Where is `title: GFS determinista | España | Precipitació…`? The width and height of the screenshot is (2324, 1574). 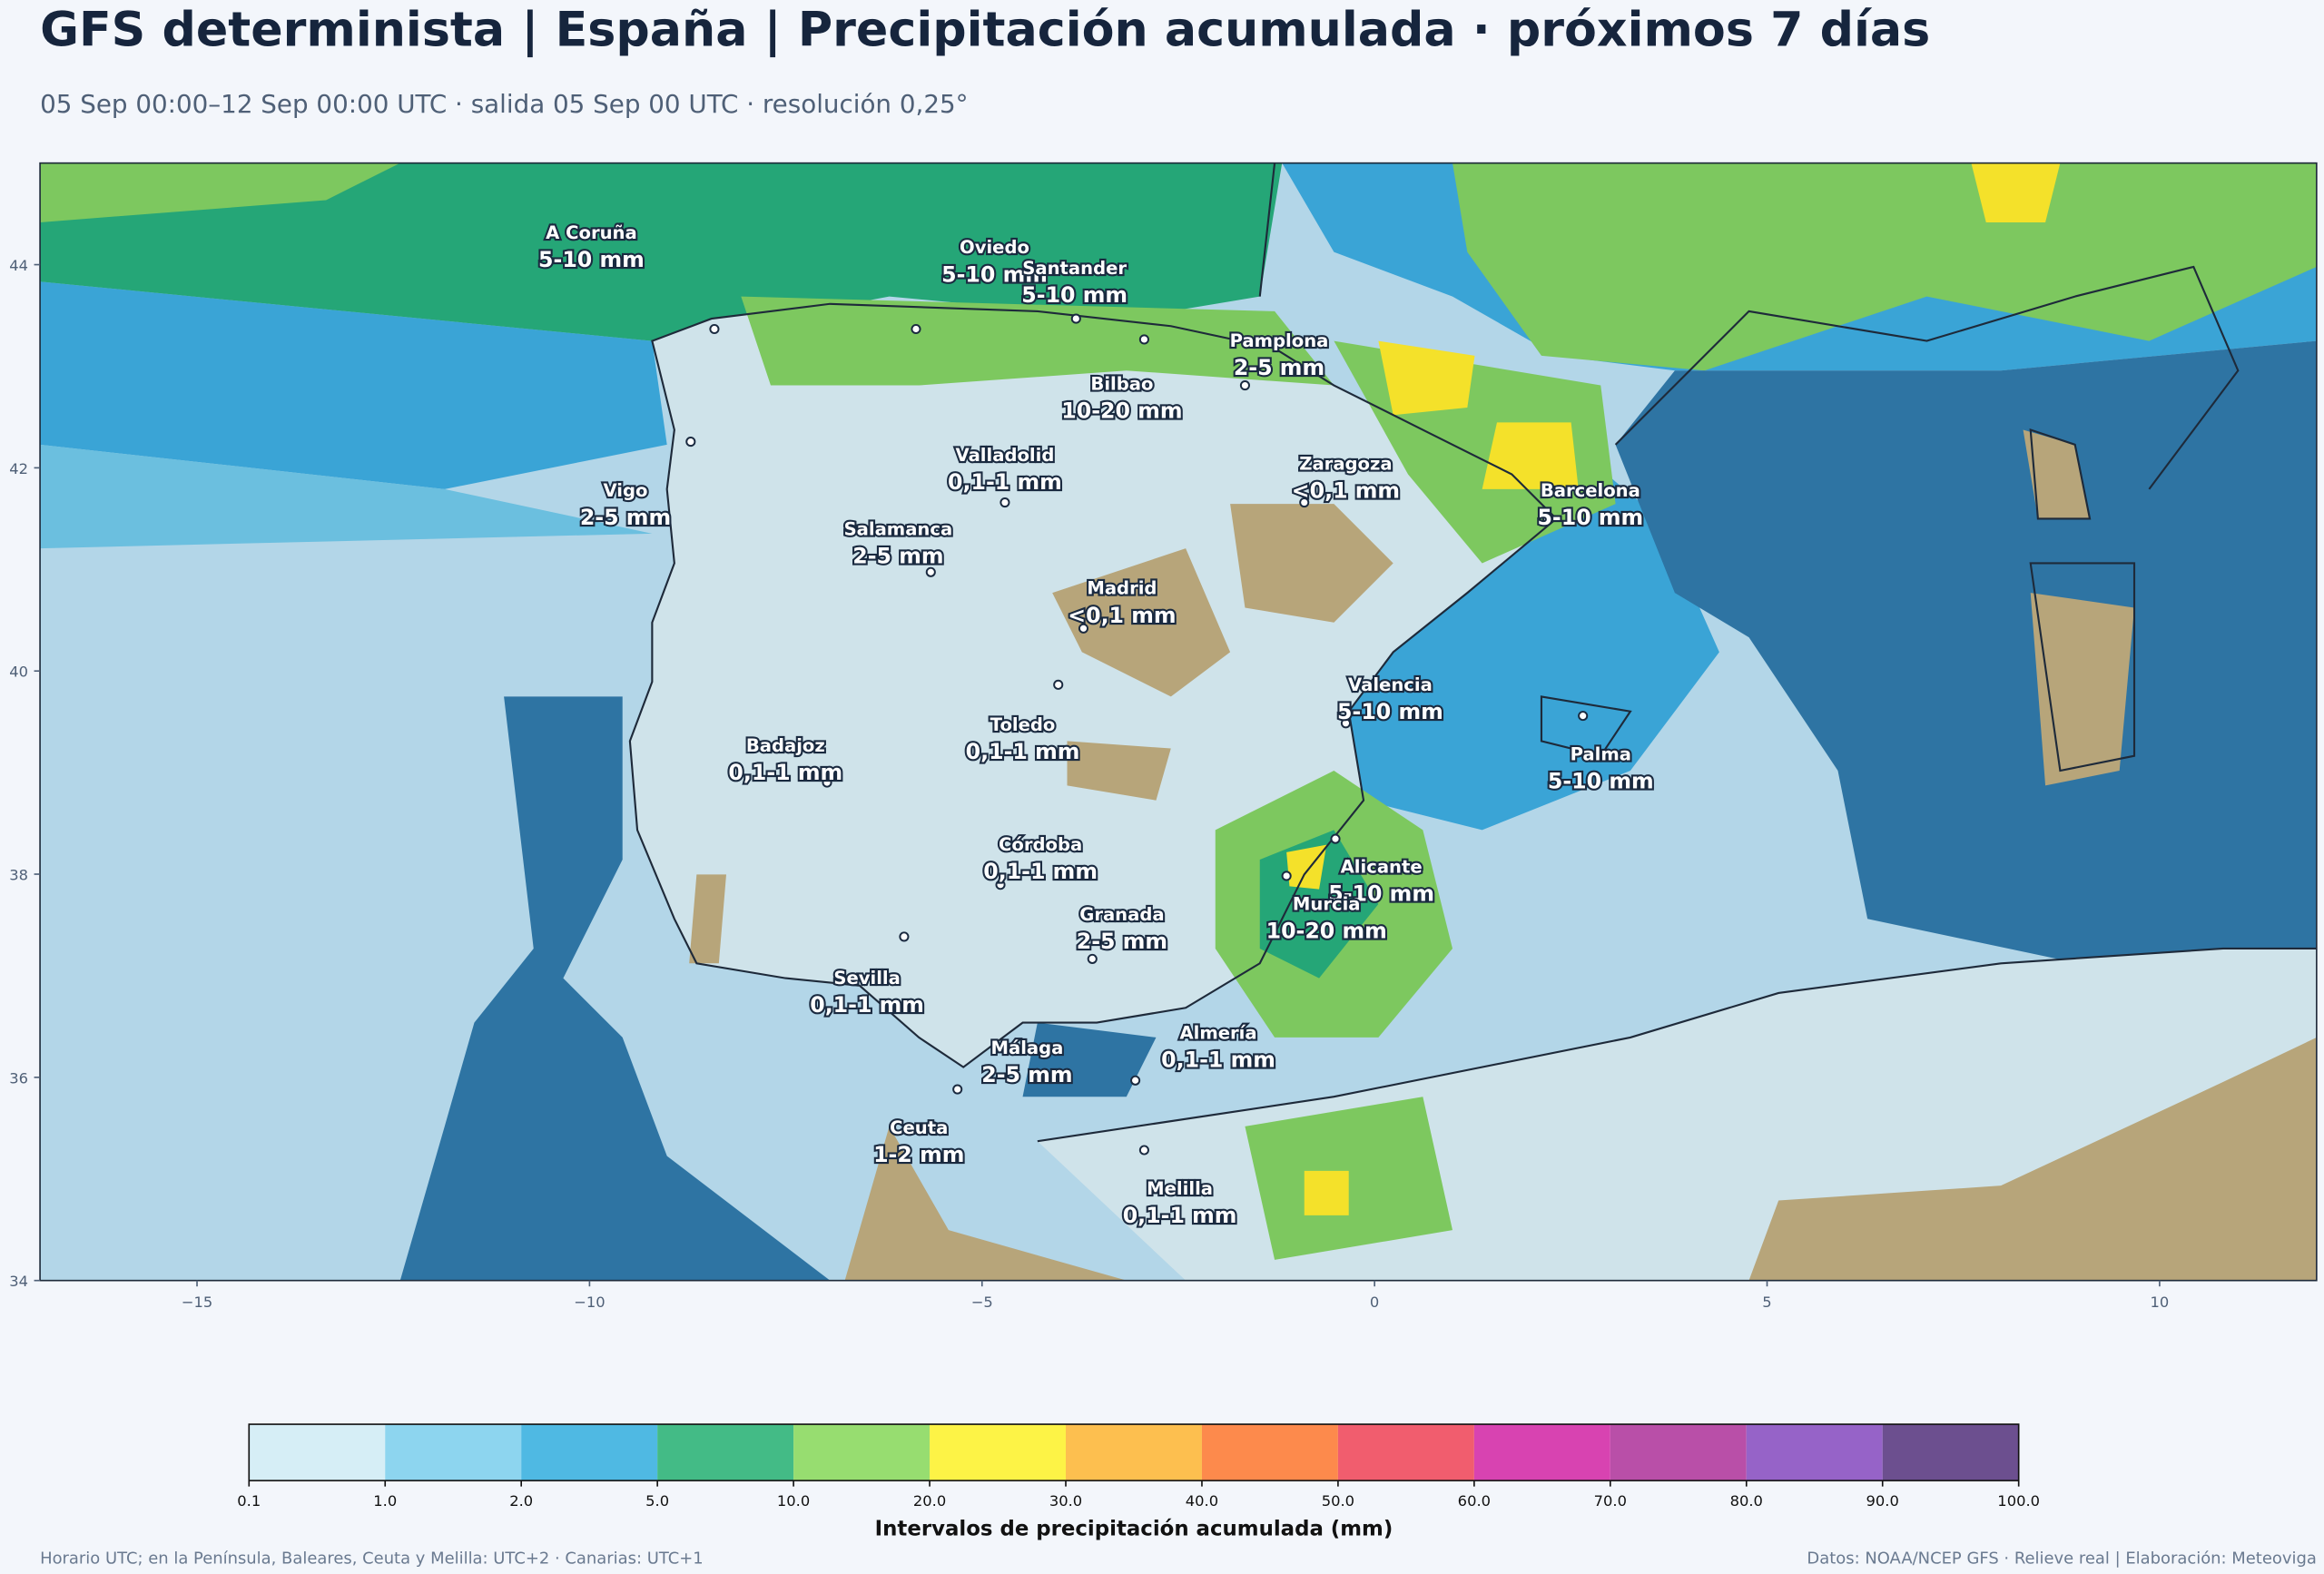 title: GFS determinista | España | Precipitació… is located at coordinates (985, 31).